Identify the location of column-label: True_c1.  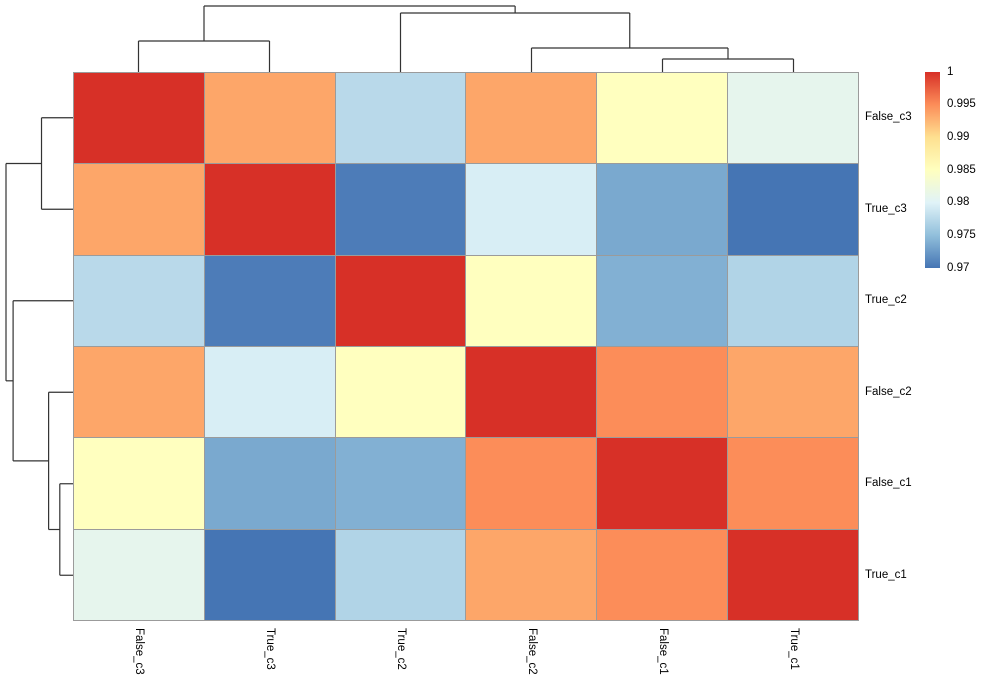
(794, 649).